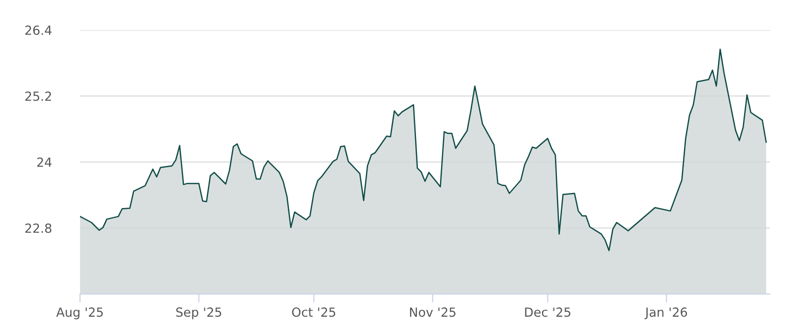  Describe the element at coordinates (79, 313) in the screenshot. I see `x-tick-label: Aug '25` at that location.